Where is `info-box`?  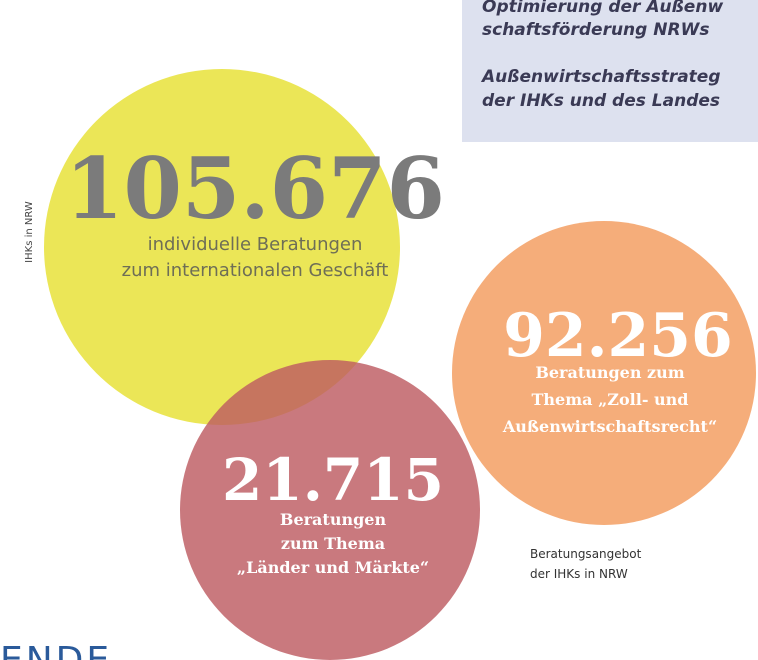 info-box is located at coordinates (610, 71).